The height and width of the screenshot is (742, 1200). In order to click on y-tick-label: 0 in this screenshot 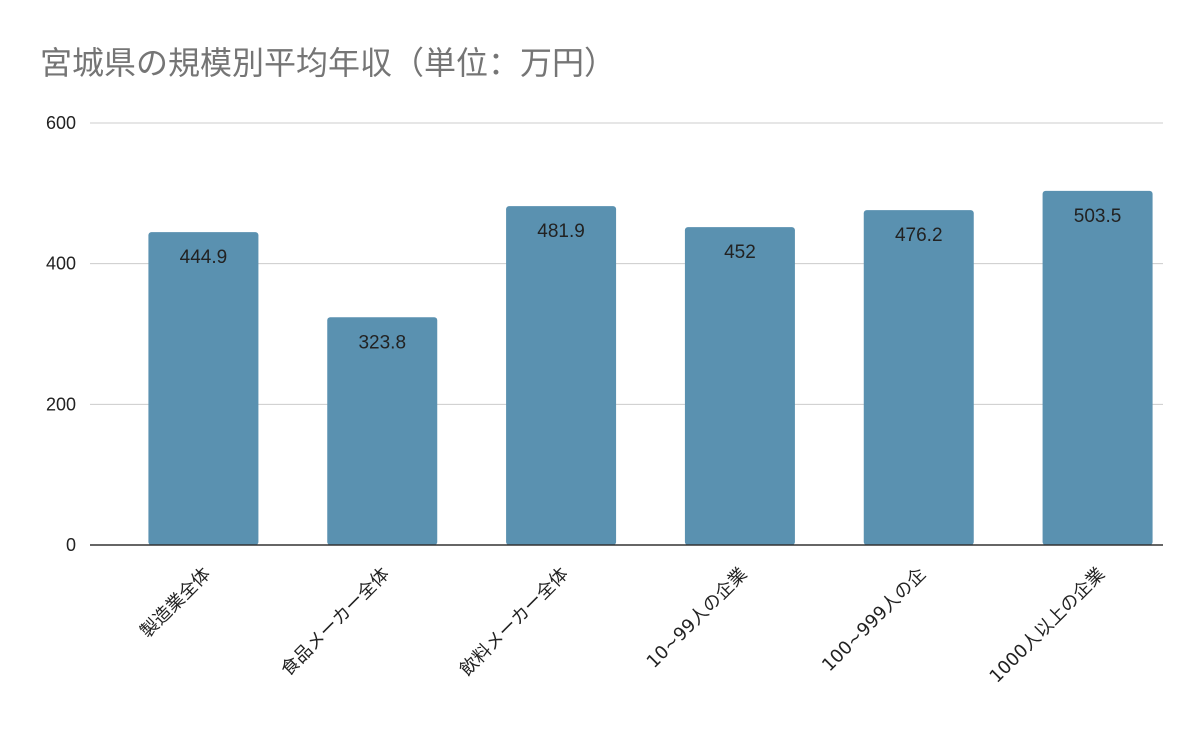, I will do `click(71, 545)`.